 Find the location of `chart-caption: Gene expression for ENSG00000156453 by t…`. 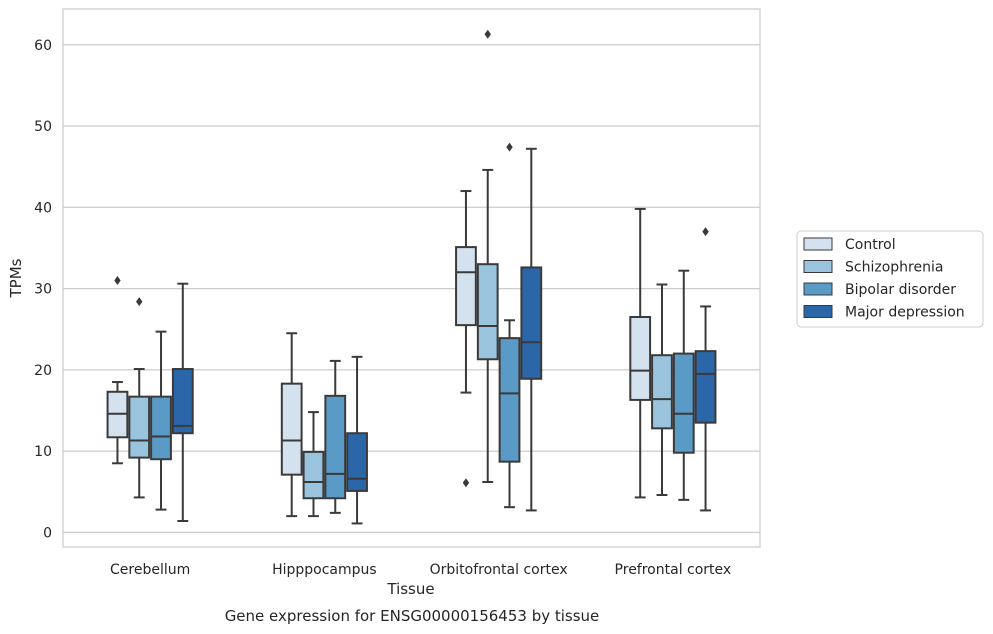

chart-caption: Gene expression for ENSG00000156453 by t… is located at coordinates (412, 616).